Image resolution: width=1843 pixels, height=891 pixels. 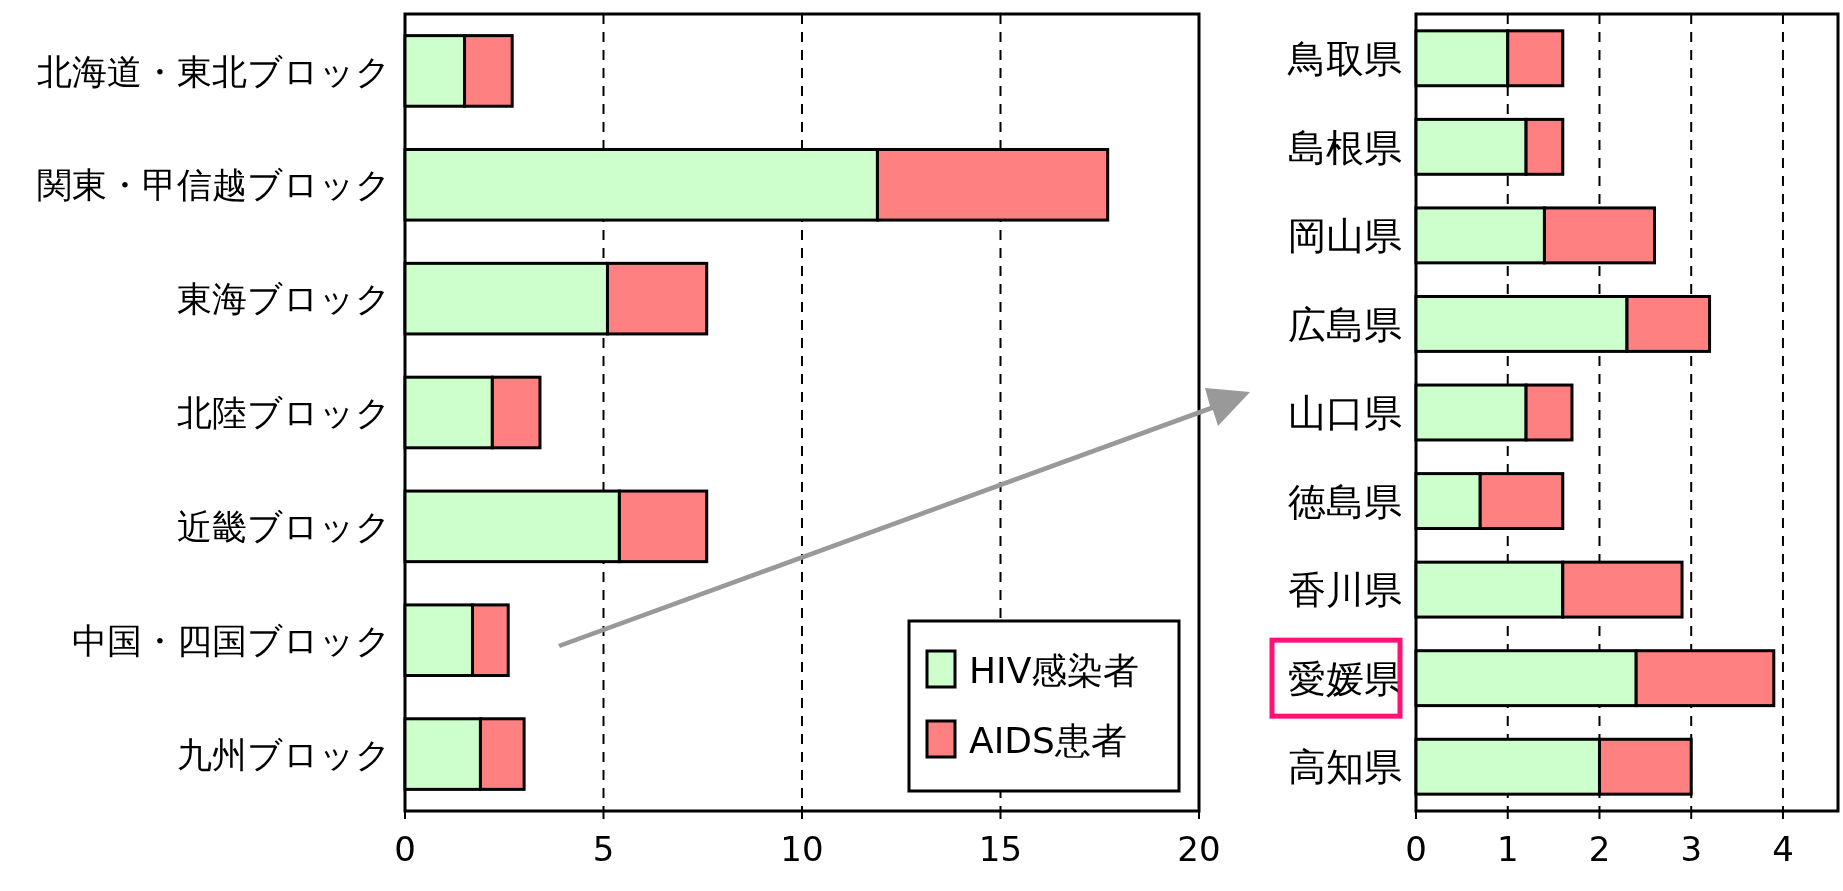 I want to click on x-tick-label: 4, so click(x=1783, y=849).